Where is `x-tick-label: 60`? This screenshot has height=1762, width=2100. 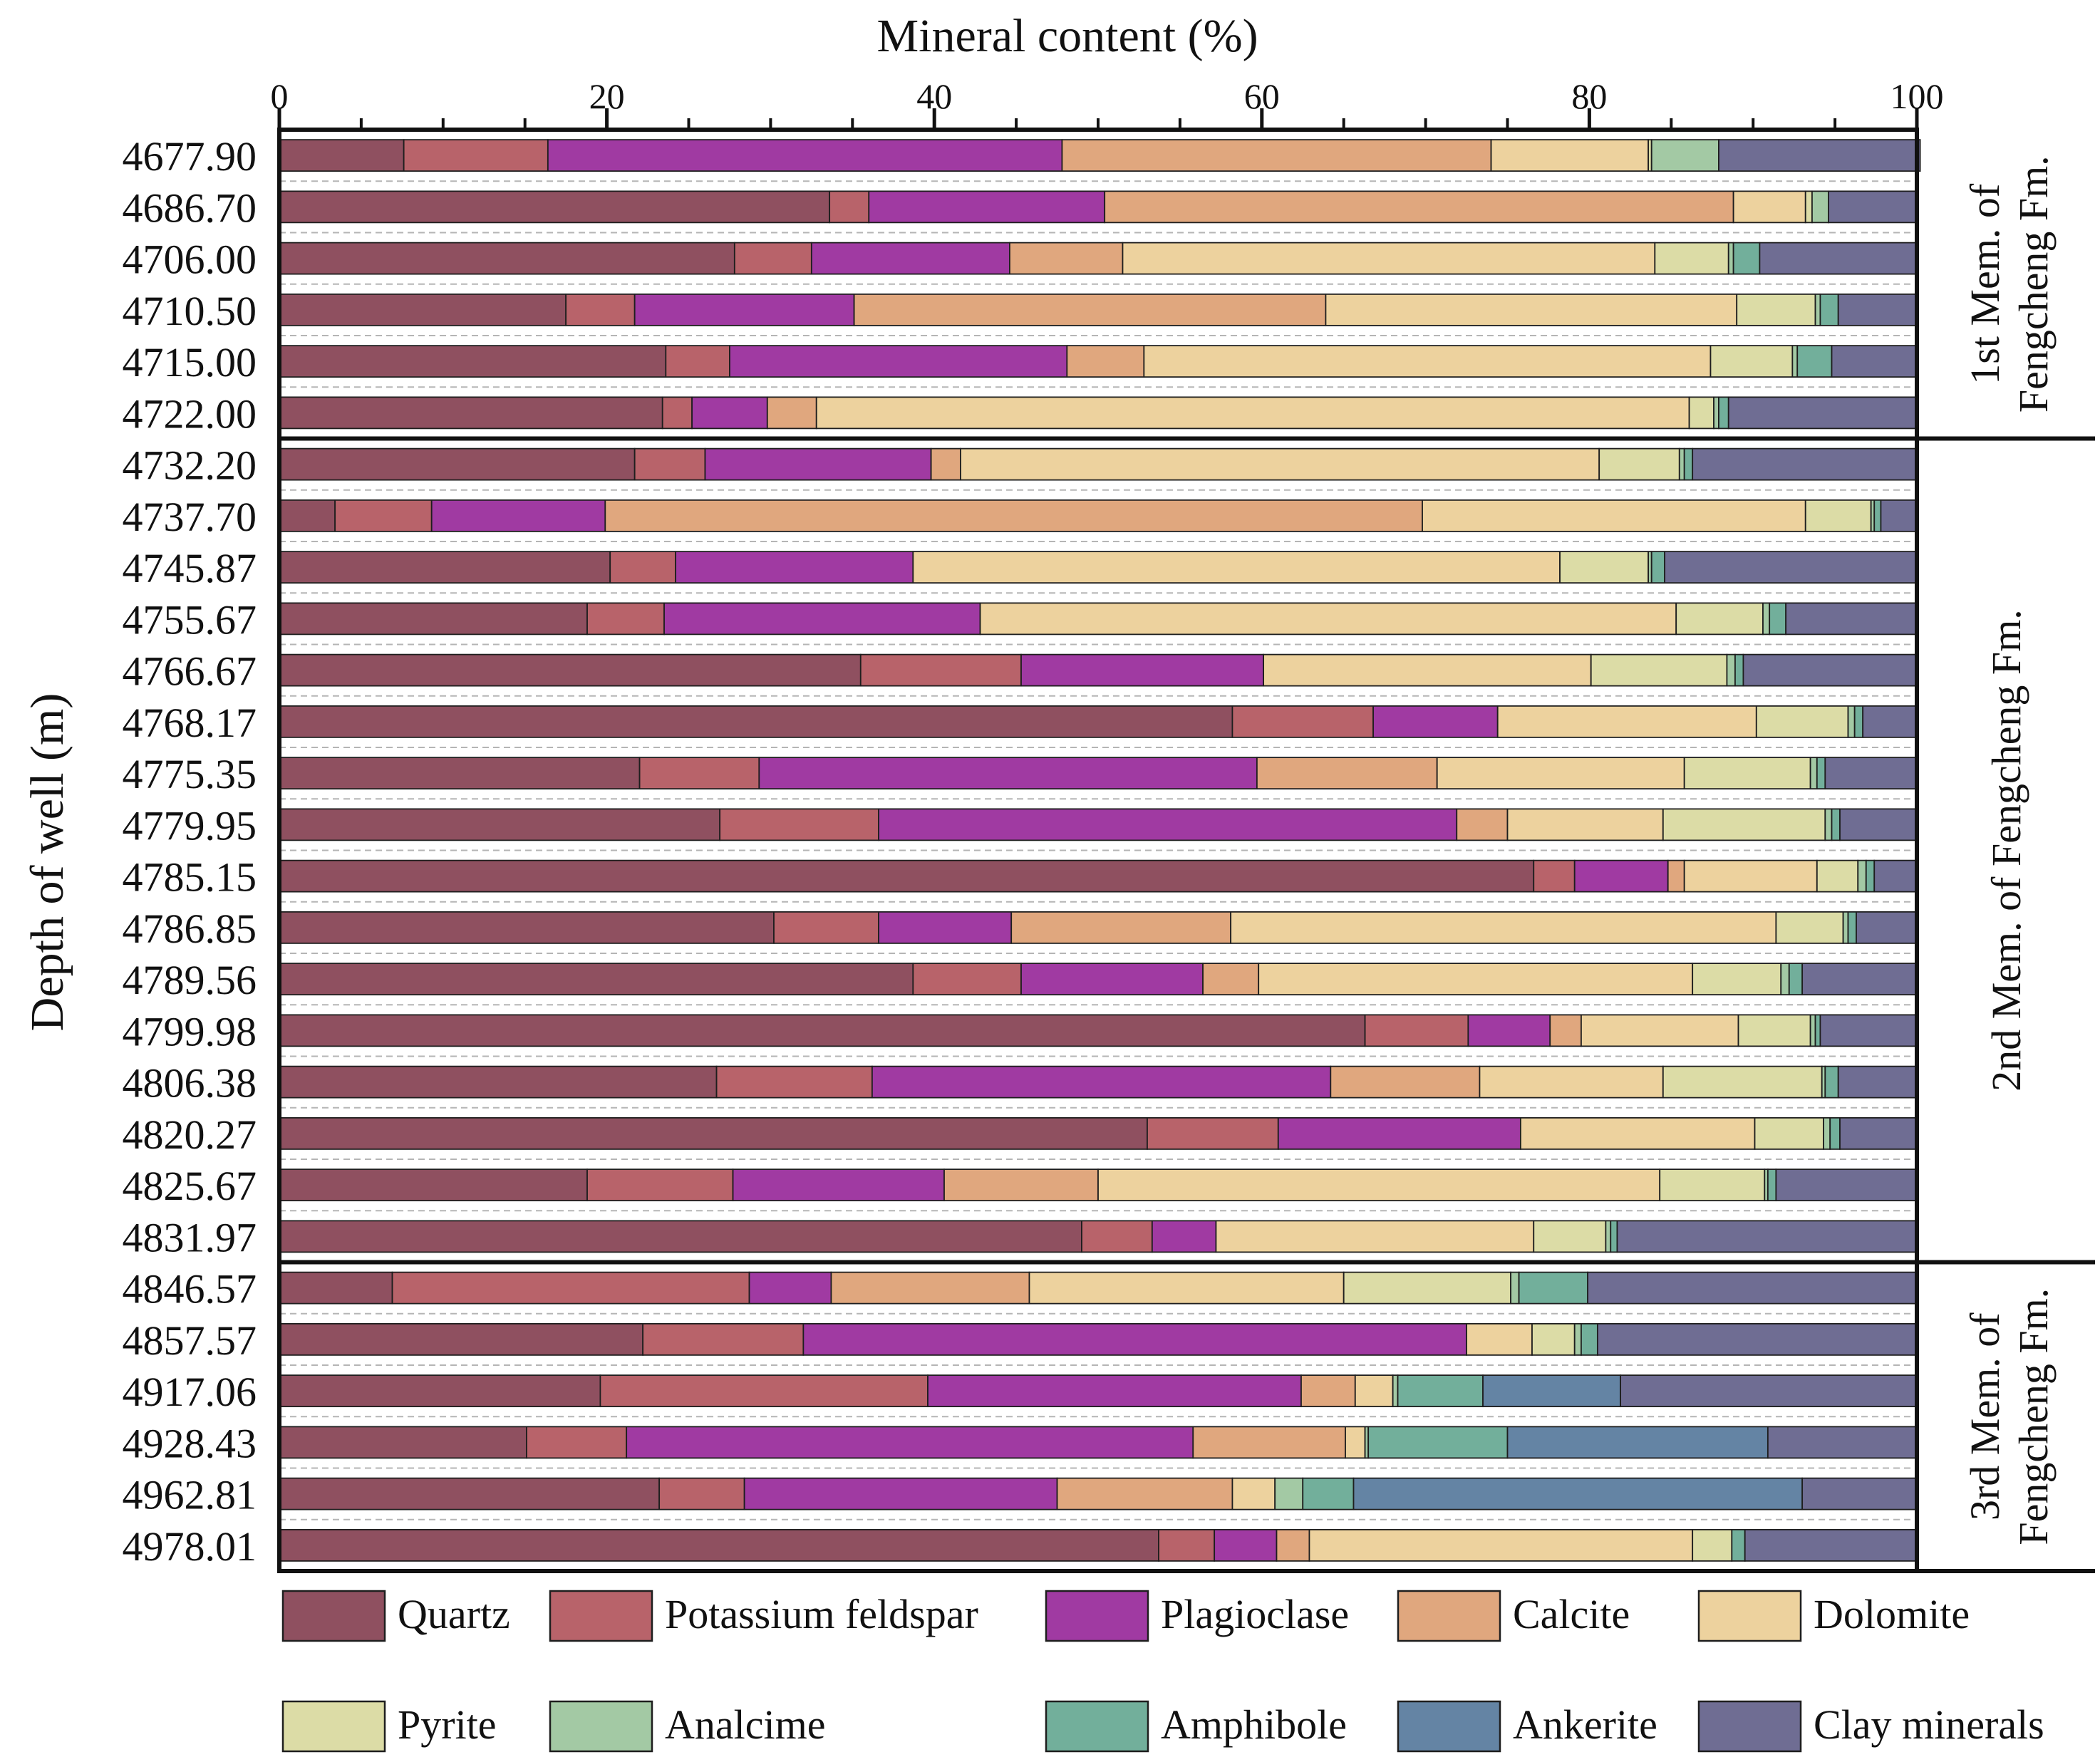
x-tick-label: 60 is located at coordinates (1262, 96).